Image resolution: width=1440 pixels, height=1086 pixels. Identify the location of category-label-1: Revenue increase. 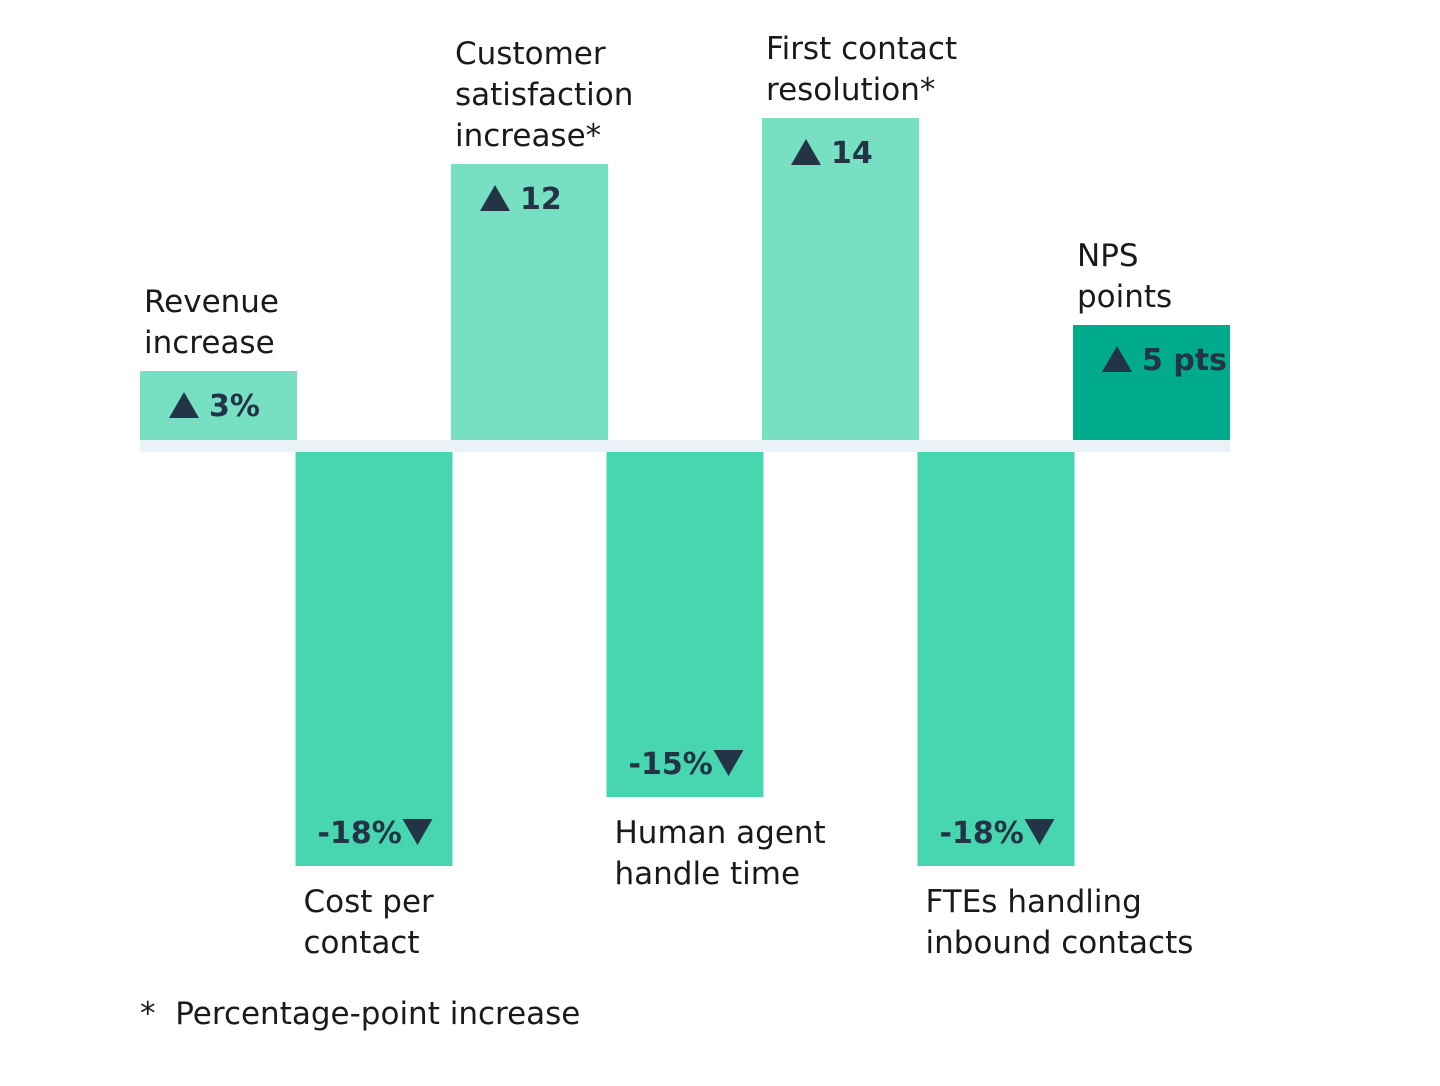
(211, 322).